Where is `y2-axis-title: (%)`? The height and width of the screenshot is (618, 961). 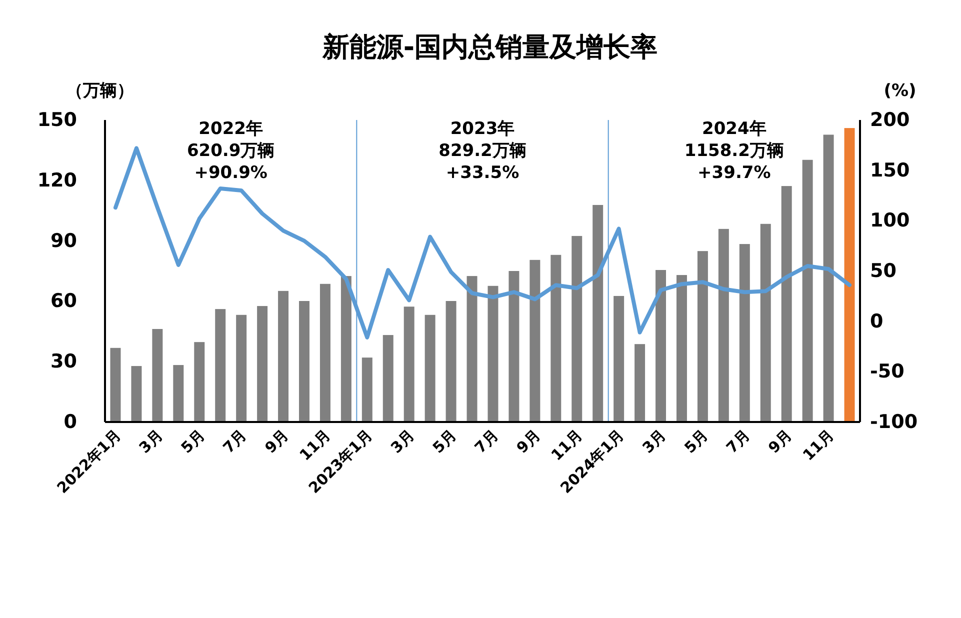 y2-axis-title: (%) is located at coordinates (900, 91).